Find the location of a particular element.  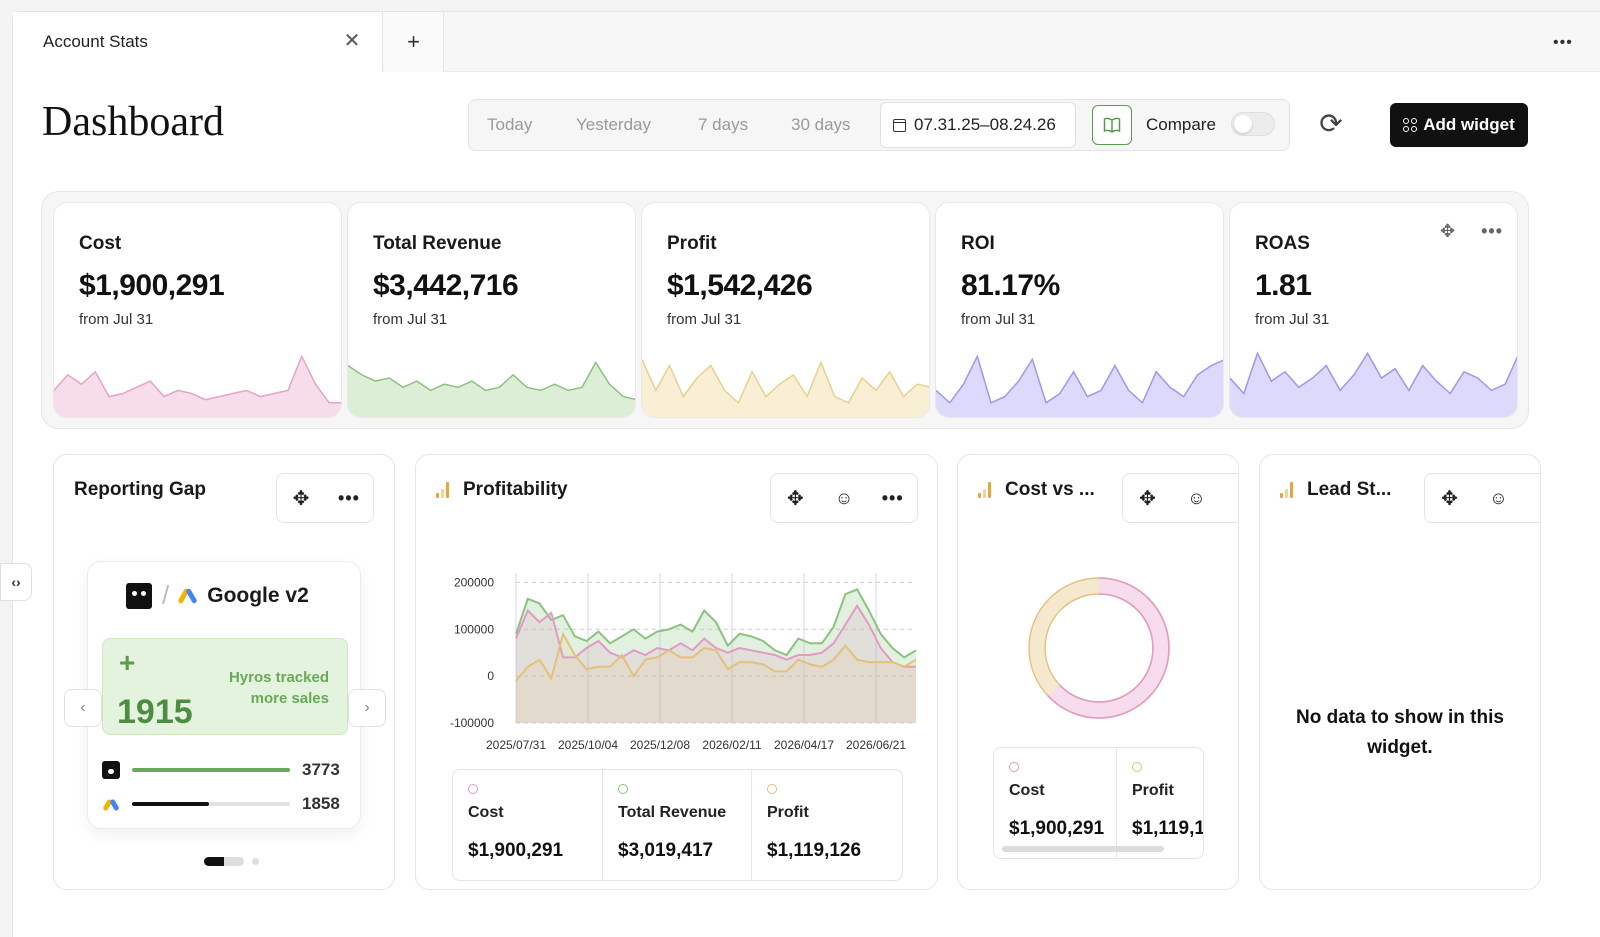

date-picker-button: 07.31.25–08.24.26 is located at coordinates (978, 125).